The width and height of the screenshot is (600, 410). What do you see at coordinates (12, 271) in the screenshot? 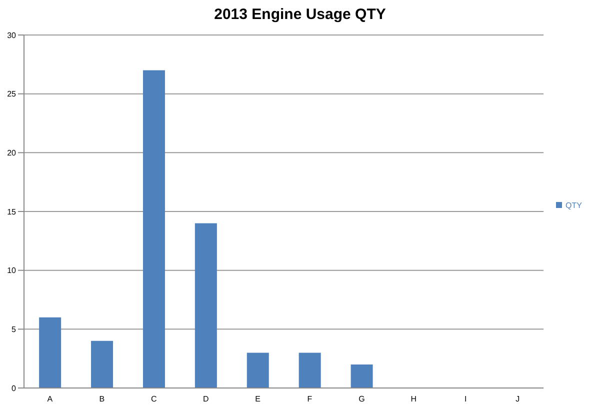
I see `y-tick-label: 10` at bounding box center [12, 271].